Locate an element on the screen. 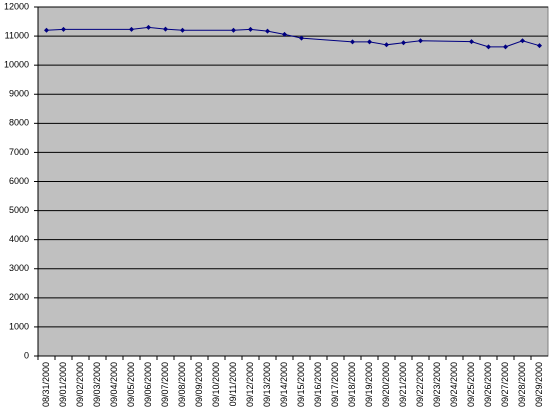  x-tick-label: 09/28/2000 is located at coordinates (522, 384).